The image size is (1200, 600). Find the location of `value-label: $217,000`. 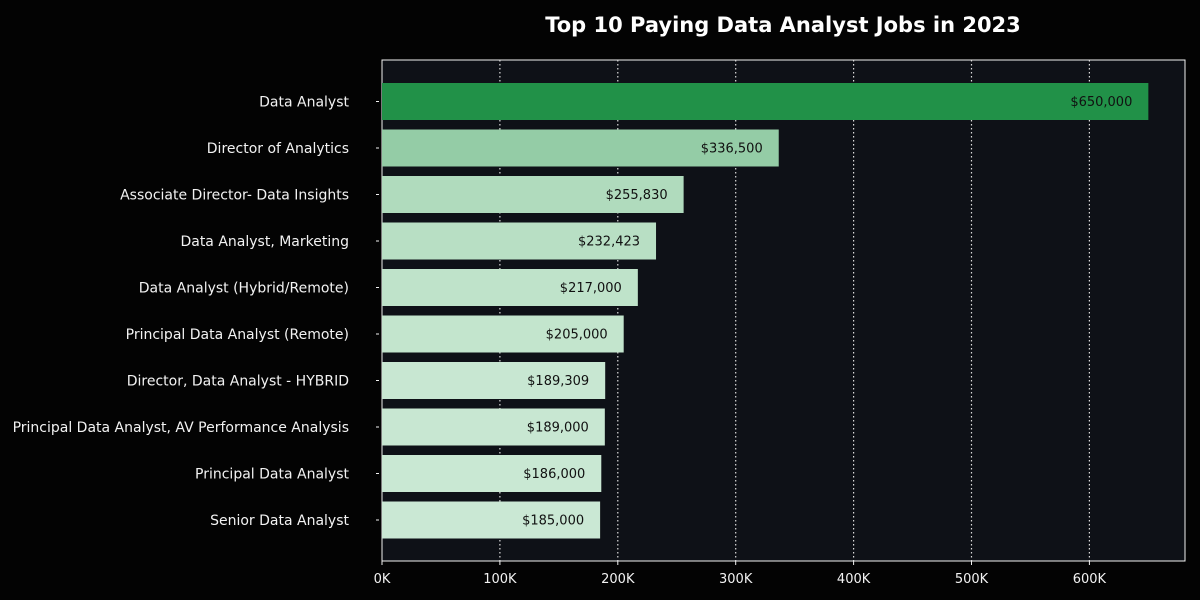

value-label: $217,000 is located at coordinates (591, 288).